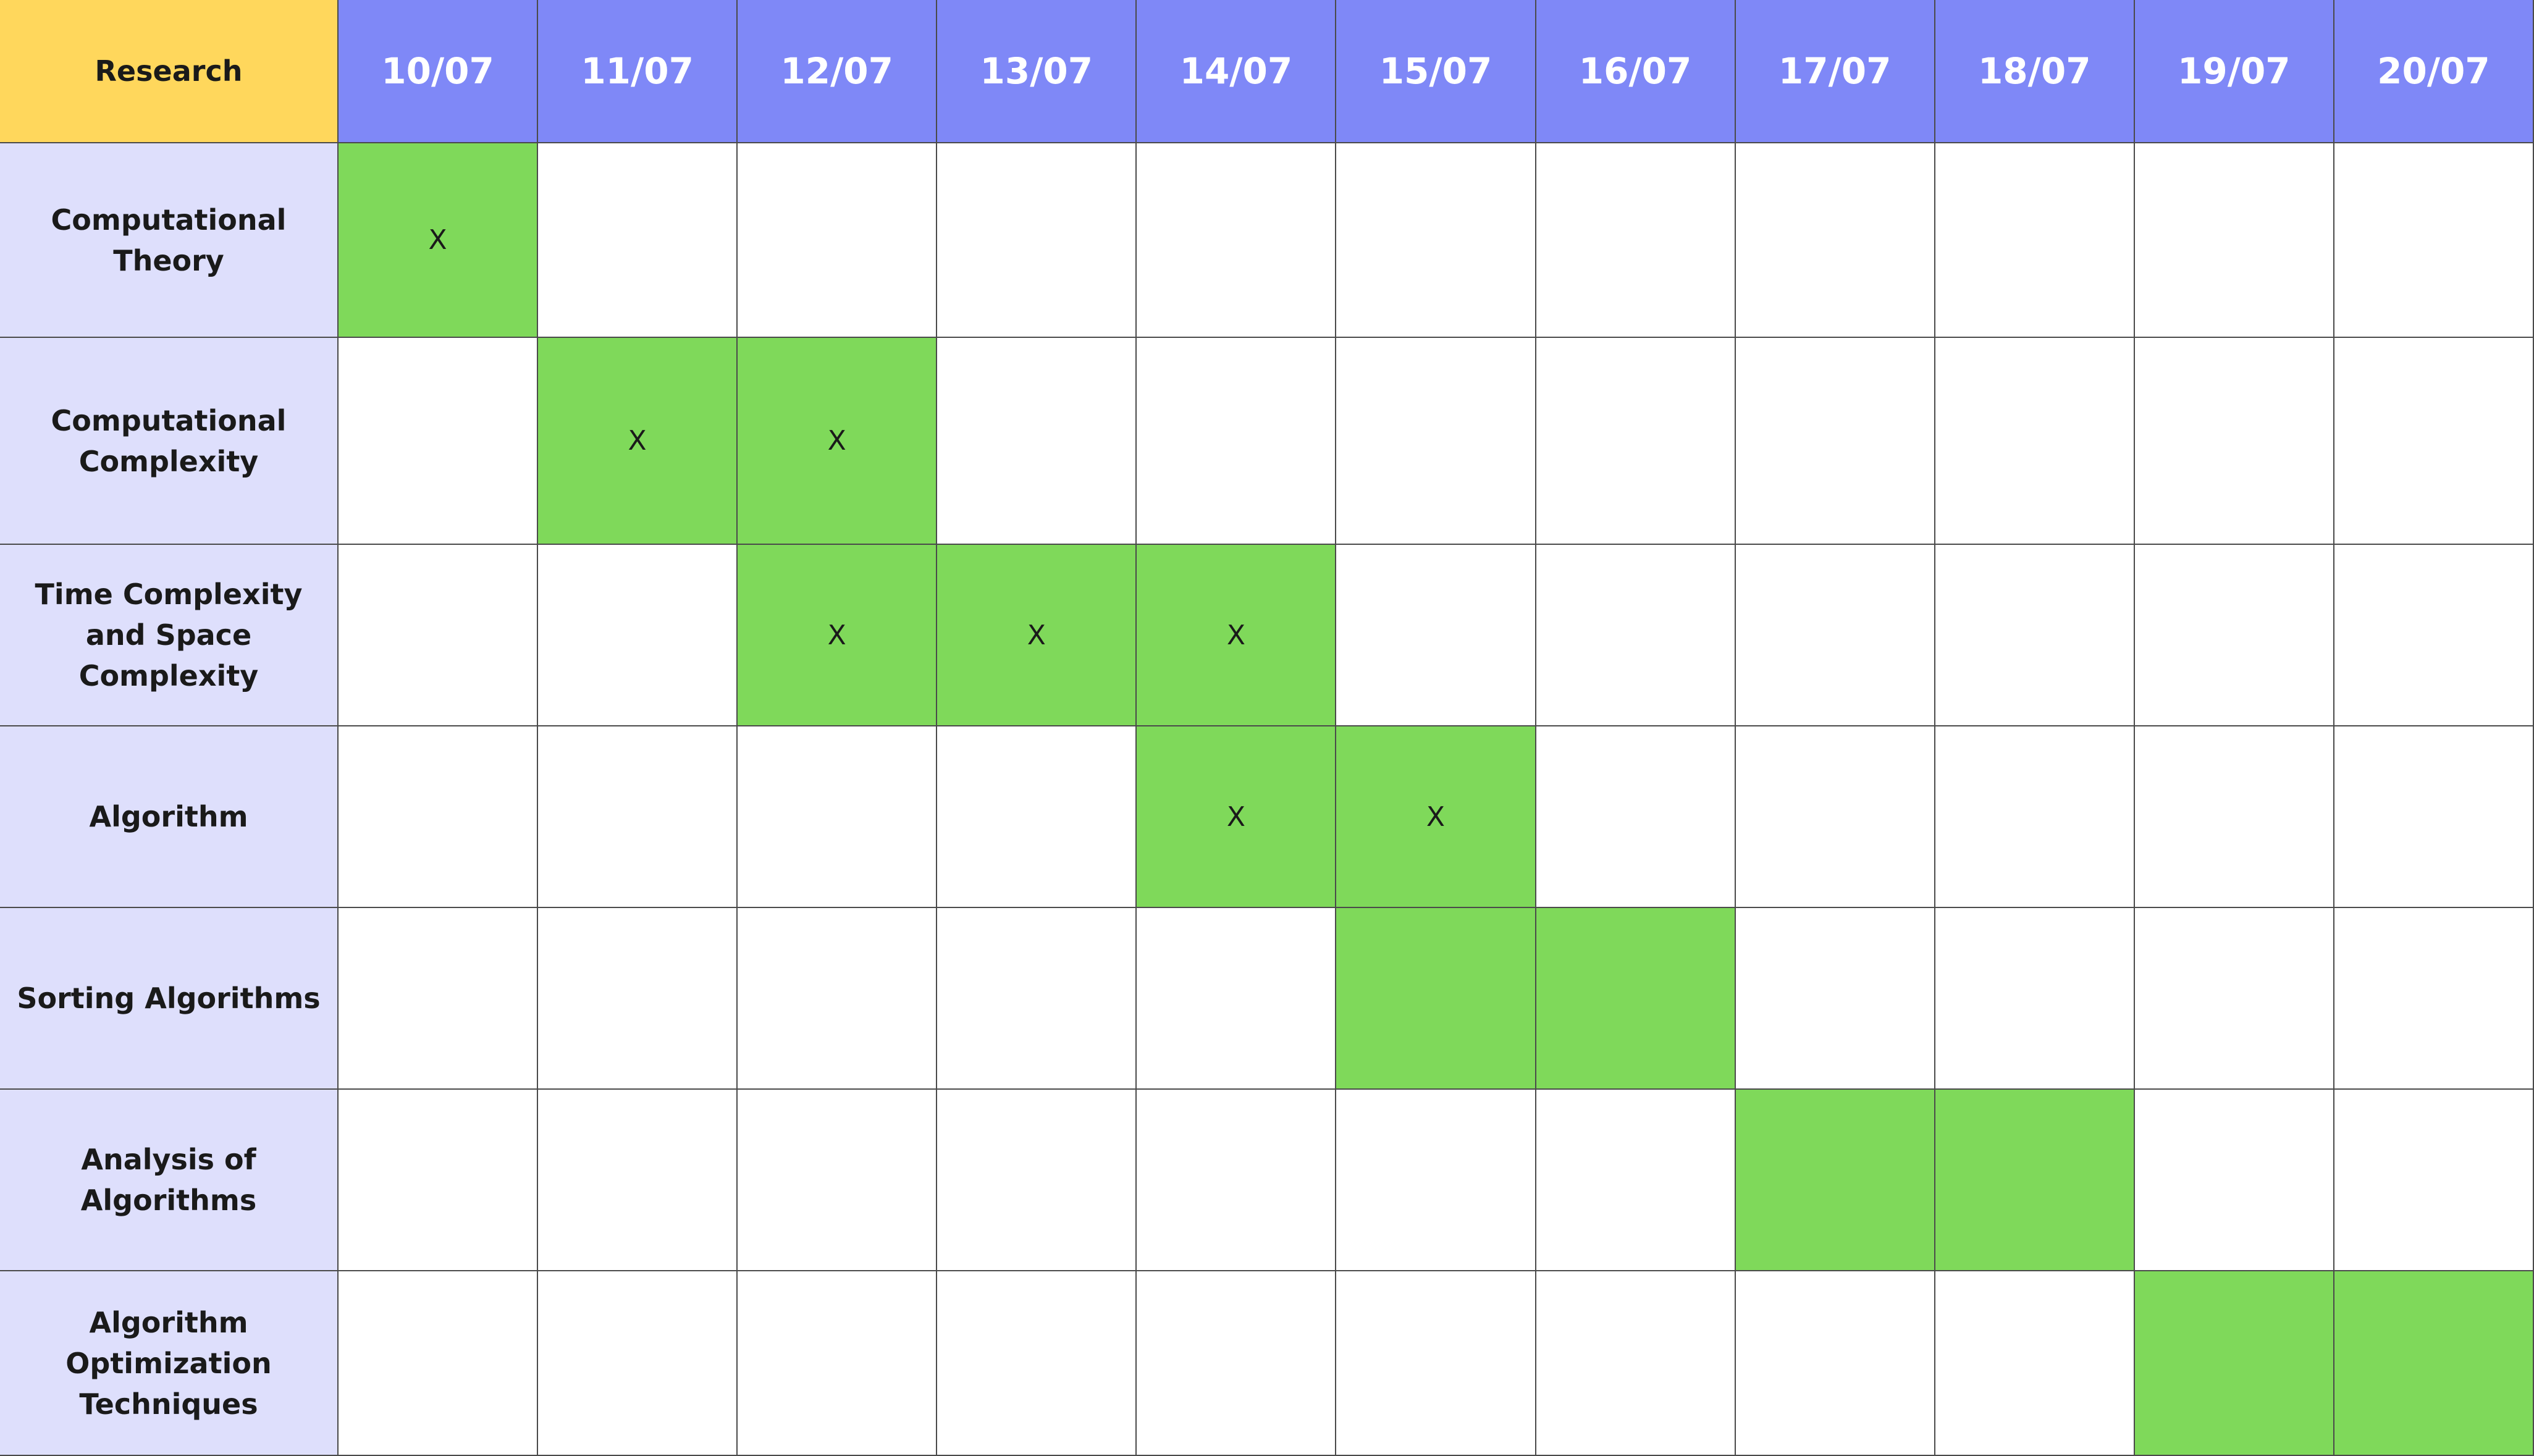 Image resolution: width=2534 pixels, height=1456 pixels. I want to click on date-header: 20/07, so click(2434, 72).